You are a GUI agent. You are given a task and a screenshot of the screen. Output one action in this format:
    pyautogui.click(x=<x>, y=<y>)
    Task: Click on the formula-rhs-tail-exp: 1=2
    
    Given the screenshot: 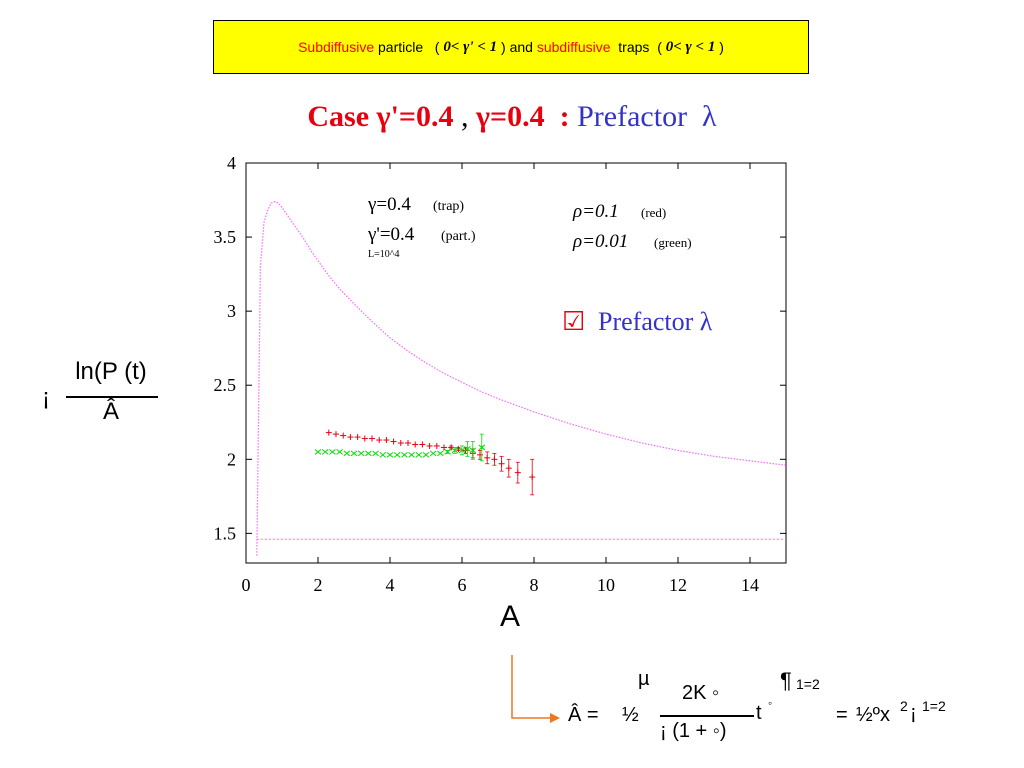 What is the action you would take?
    pyautogui.click(x=934, y=706)
    